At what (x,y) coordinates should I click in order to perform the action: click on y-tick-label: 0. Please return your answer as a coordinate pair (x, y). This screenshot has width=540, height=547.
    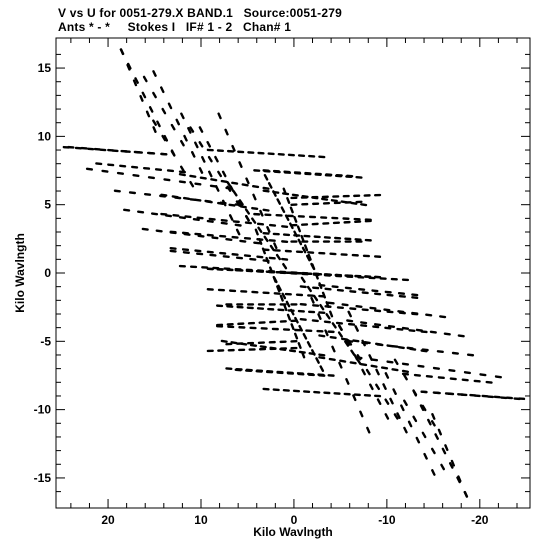
    Looking at the image, I should click on (47, 273).